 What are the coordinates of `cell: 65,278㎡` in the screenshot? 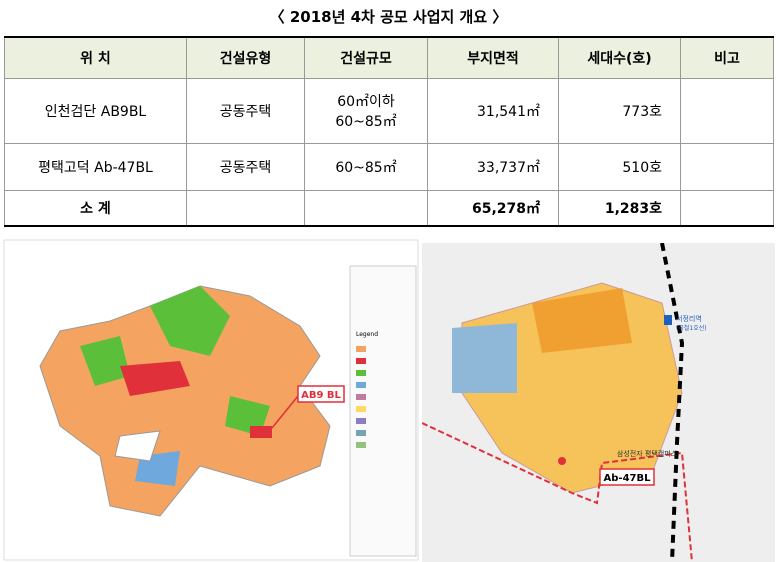 It's located at (493, 208).